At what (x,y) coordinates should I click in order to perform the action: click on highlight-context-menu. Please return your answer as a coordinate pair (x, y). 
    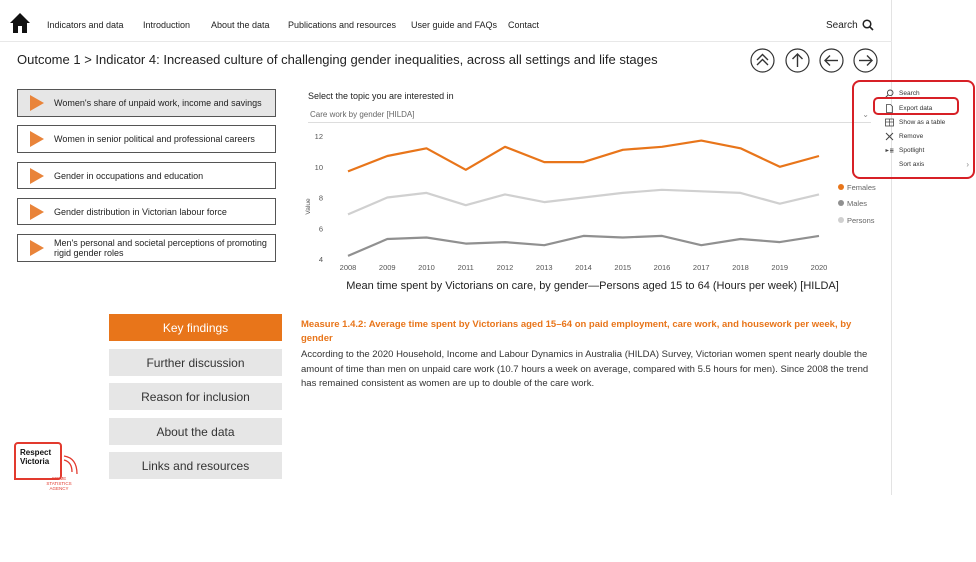
    Looking at the image, I should click on (913, 129).